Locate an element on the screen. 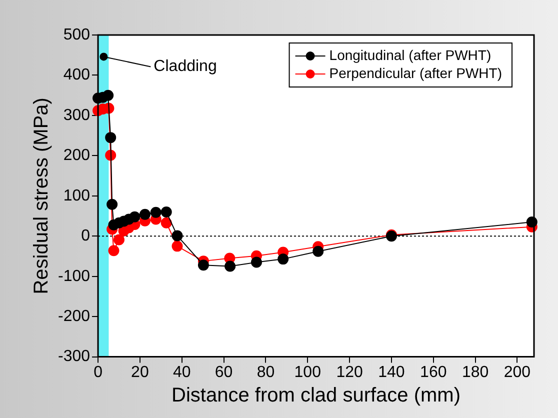  y-axis-title: Residual stress (MPa) is located at coordinates (41, 196).